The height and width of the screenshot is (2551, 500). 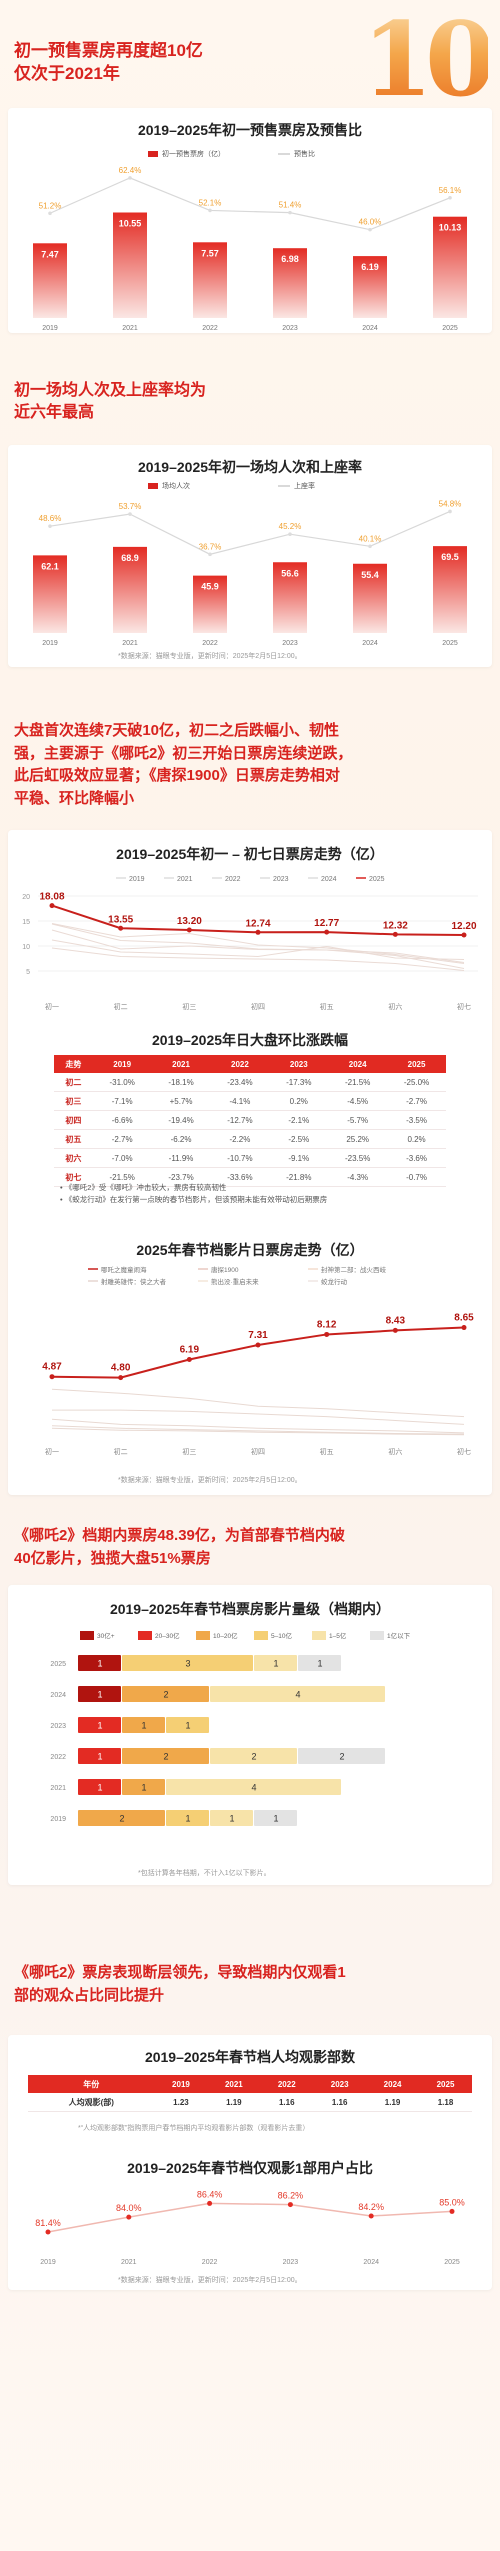 I want to click on y-tick-label: 15, so click(x=26, y=922).